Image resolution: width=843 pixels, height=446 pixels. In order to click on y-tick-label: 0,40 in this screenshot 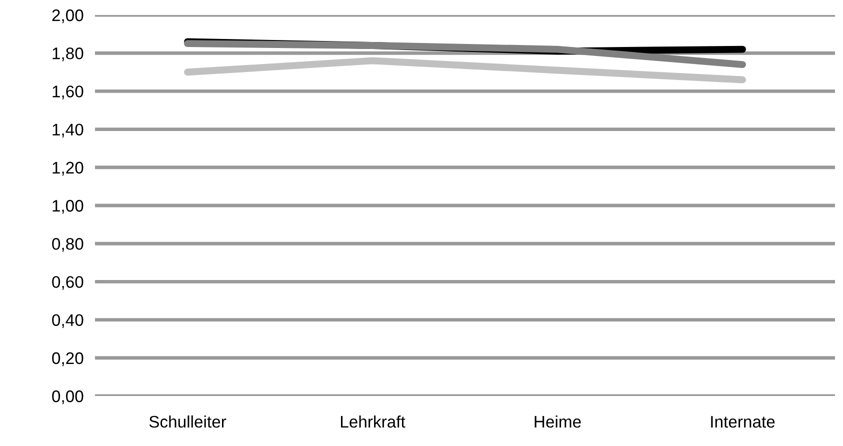, I will do `click(68, 321)`.